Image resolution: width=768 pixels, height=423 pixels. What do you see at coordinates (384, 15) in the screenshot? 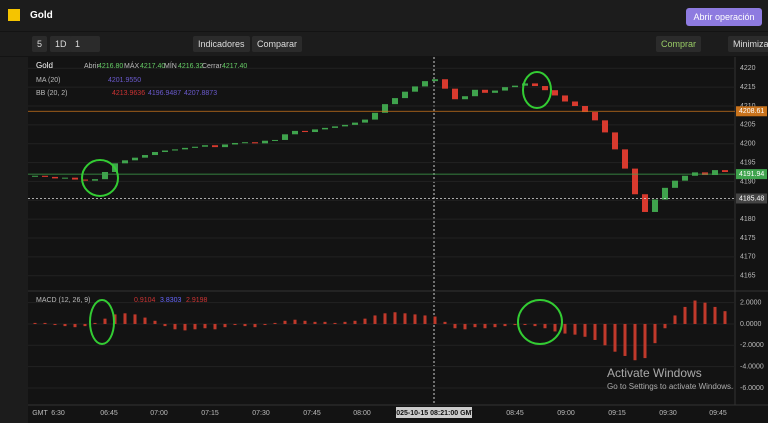
I see `top-bar: Gold Abrir operación` at bounding box center [384, 15].